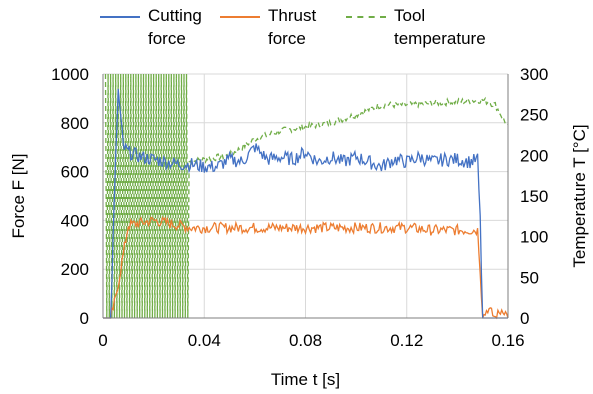 The height and width of the screenshot is (394, 593). What do you see at coordinates (175, 27) in the screenshot?
I see `legend-label-cutting-force: Cutting force` at bounding box center [175, 27].